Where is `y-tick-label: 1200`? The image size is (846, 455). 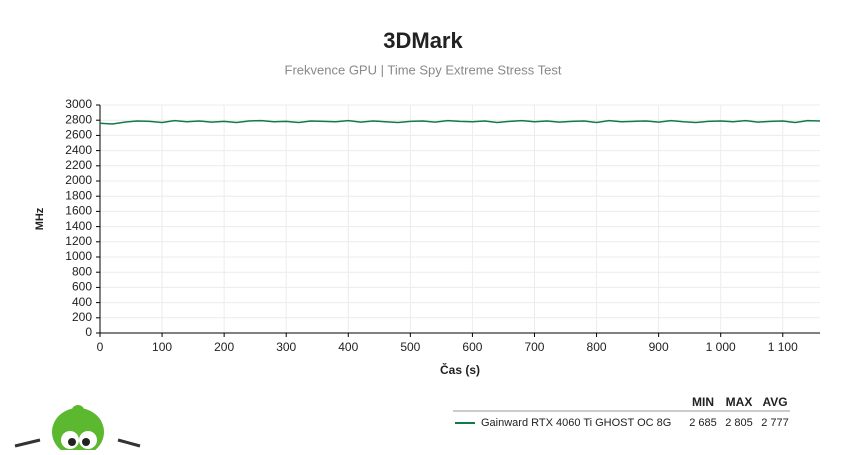 y-tick-label: 1200 is located at coordinates (78, 241).